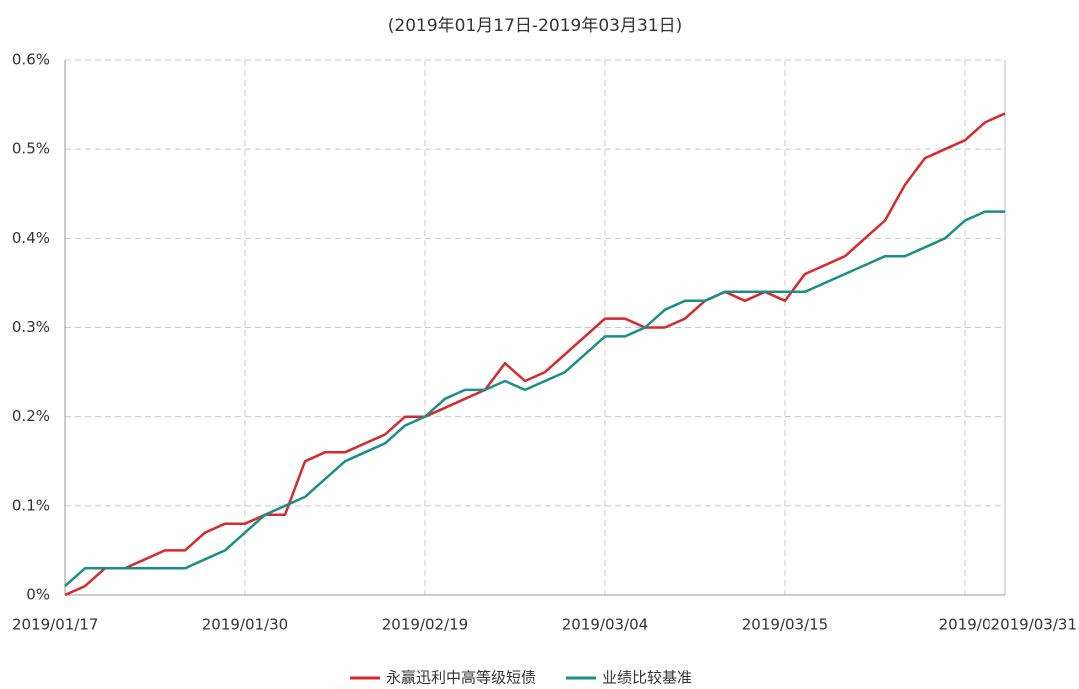 The height and width of the screenshot is (689, 1079). Describe the element at coordinates (647, 678) in the screenshot. I see `legend-label: 业绩比较基准` at that location.